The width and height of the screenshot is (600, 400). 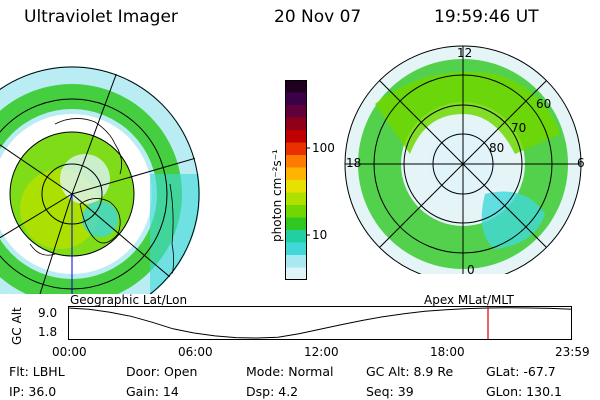 What do you see at coordinates (497, 148) in the screenshot?
I see `mlat-label-80: 80` at bounding box center [497, 148].